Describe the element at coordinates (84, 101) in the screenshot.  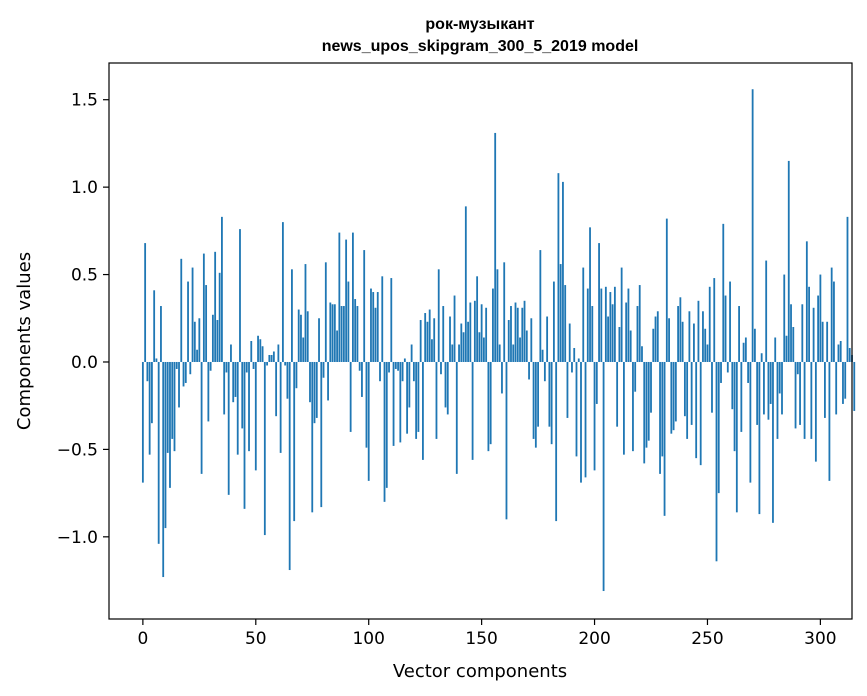
I see `y-tick-label: 1.5` at that location.